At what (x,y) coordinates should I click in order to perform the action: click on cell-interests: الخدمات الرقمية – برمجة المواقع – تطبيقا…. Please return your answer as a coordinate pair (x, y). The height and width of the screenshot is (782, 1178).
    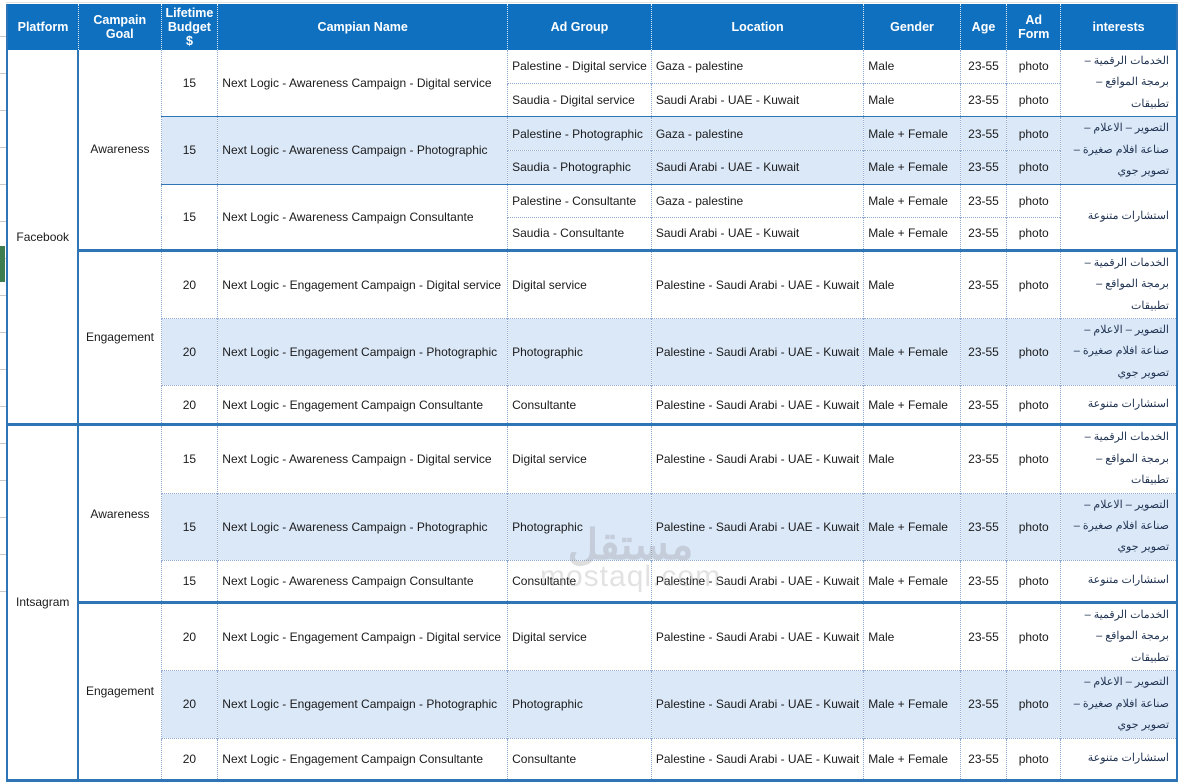
    Looking at the image, I should click on (1118, 283).